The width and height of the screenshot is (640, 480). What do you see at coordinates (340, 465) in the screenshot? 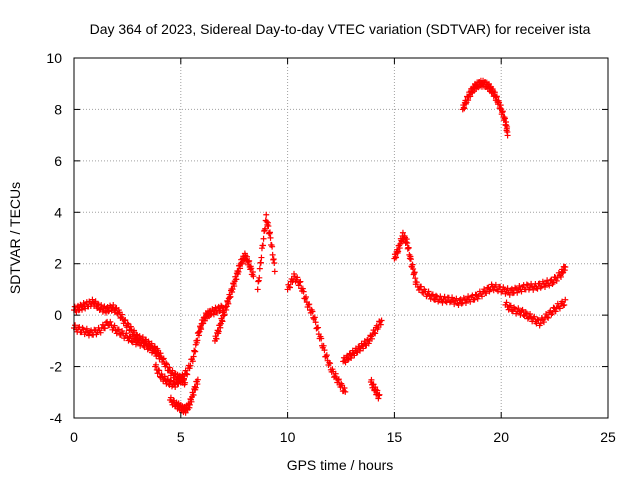
I see `x-axis-label: GPS time / hours` at bounding box center [340, 465].